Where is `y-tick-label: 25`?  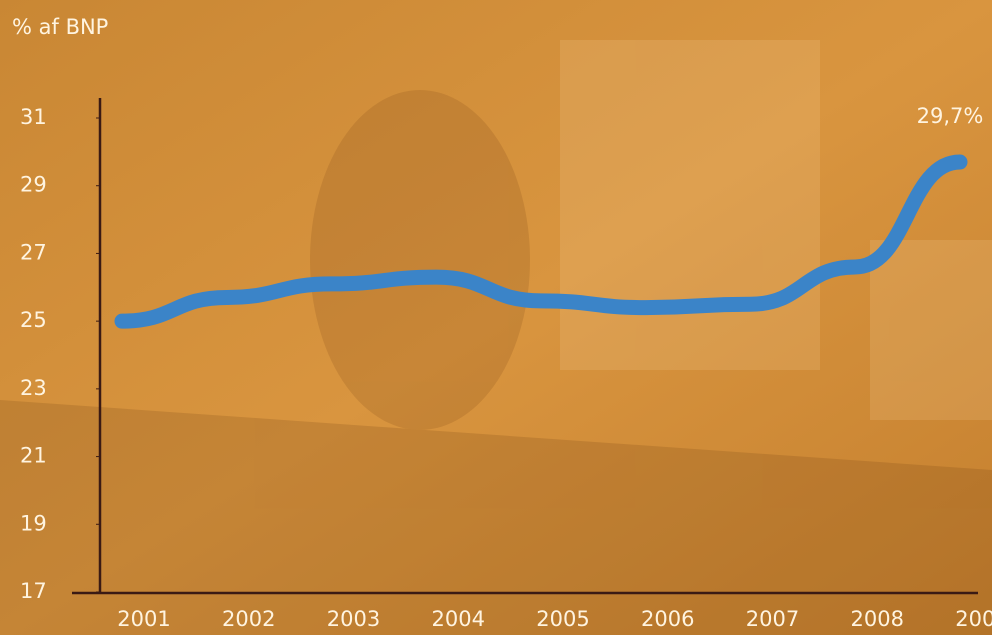 y-tick-label: 25 is located at coordinates (33, 320).